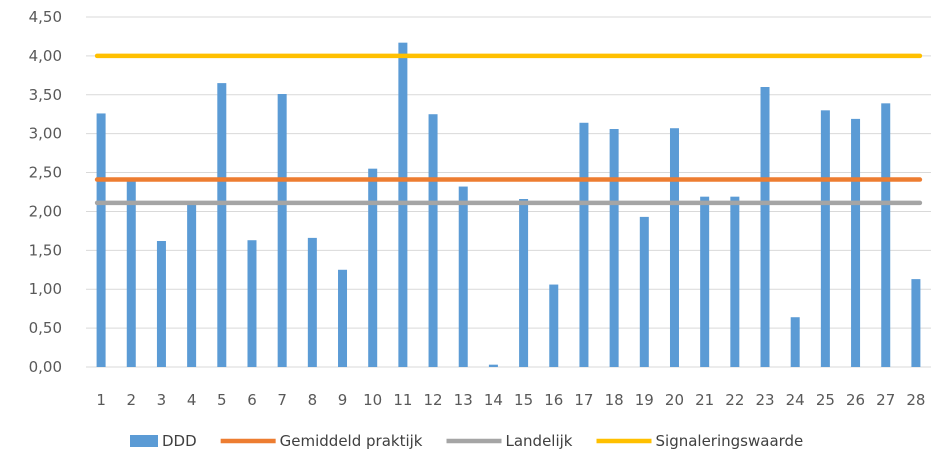 The image size is (949, 461). Describe the element at coordinates (131, 400) in the screenshot. I see `x-tick-label: 2` at that location.